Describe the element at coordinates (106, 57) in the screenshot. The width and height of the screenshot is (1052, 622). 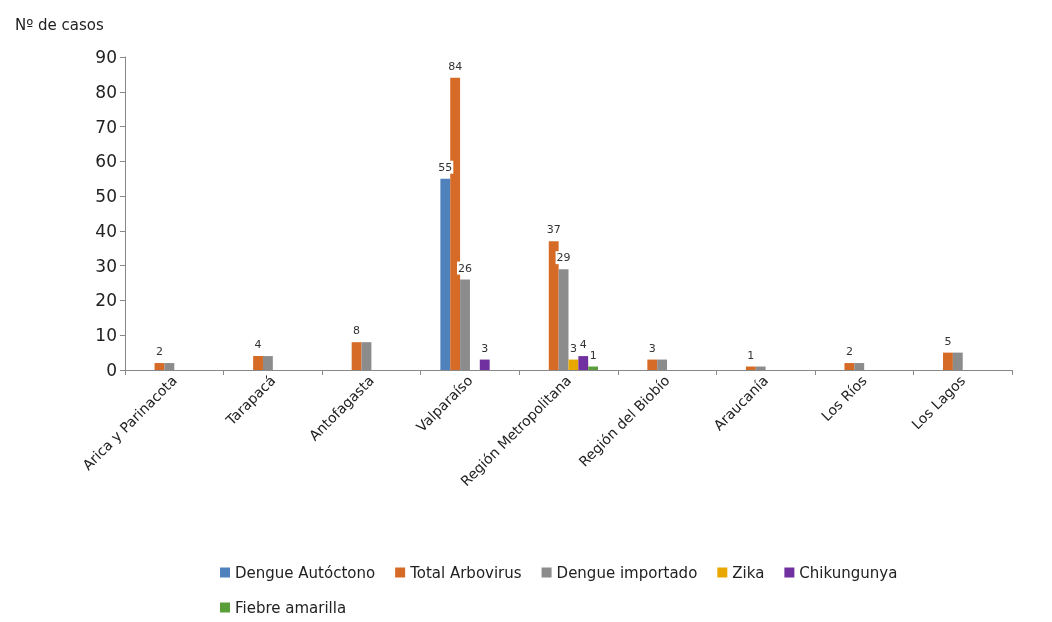
I see `y-tick-label: 90` at that location.